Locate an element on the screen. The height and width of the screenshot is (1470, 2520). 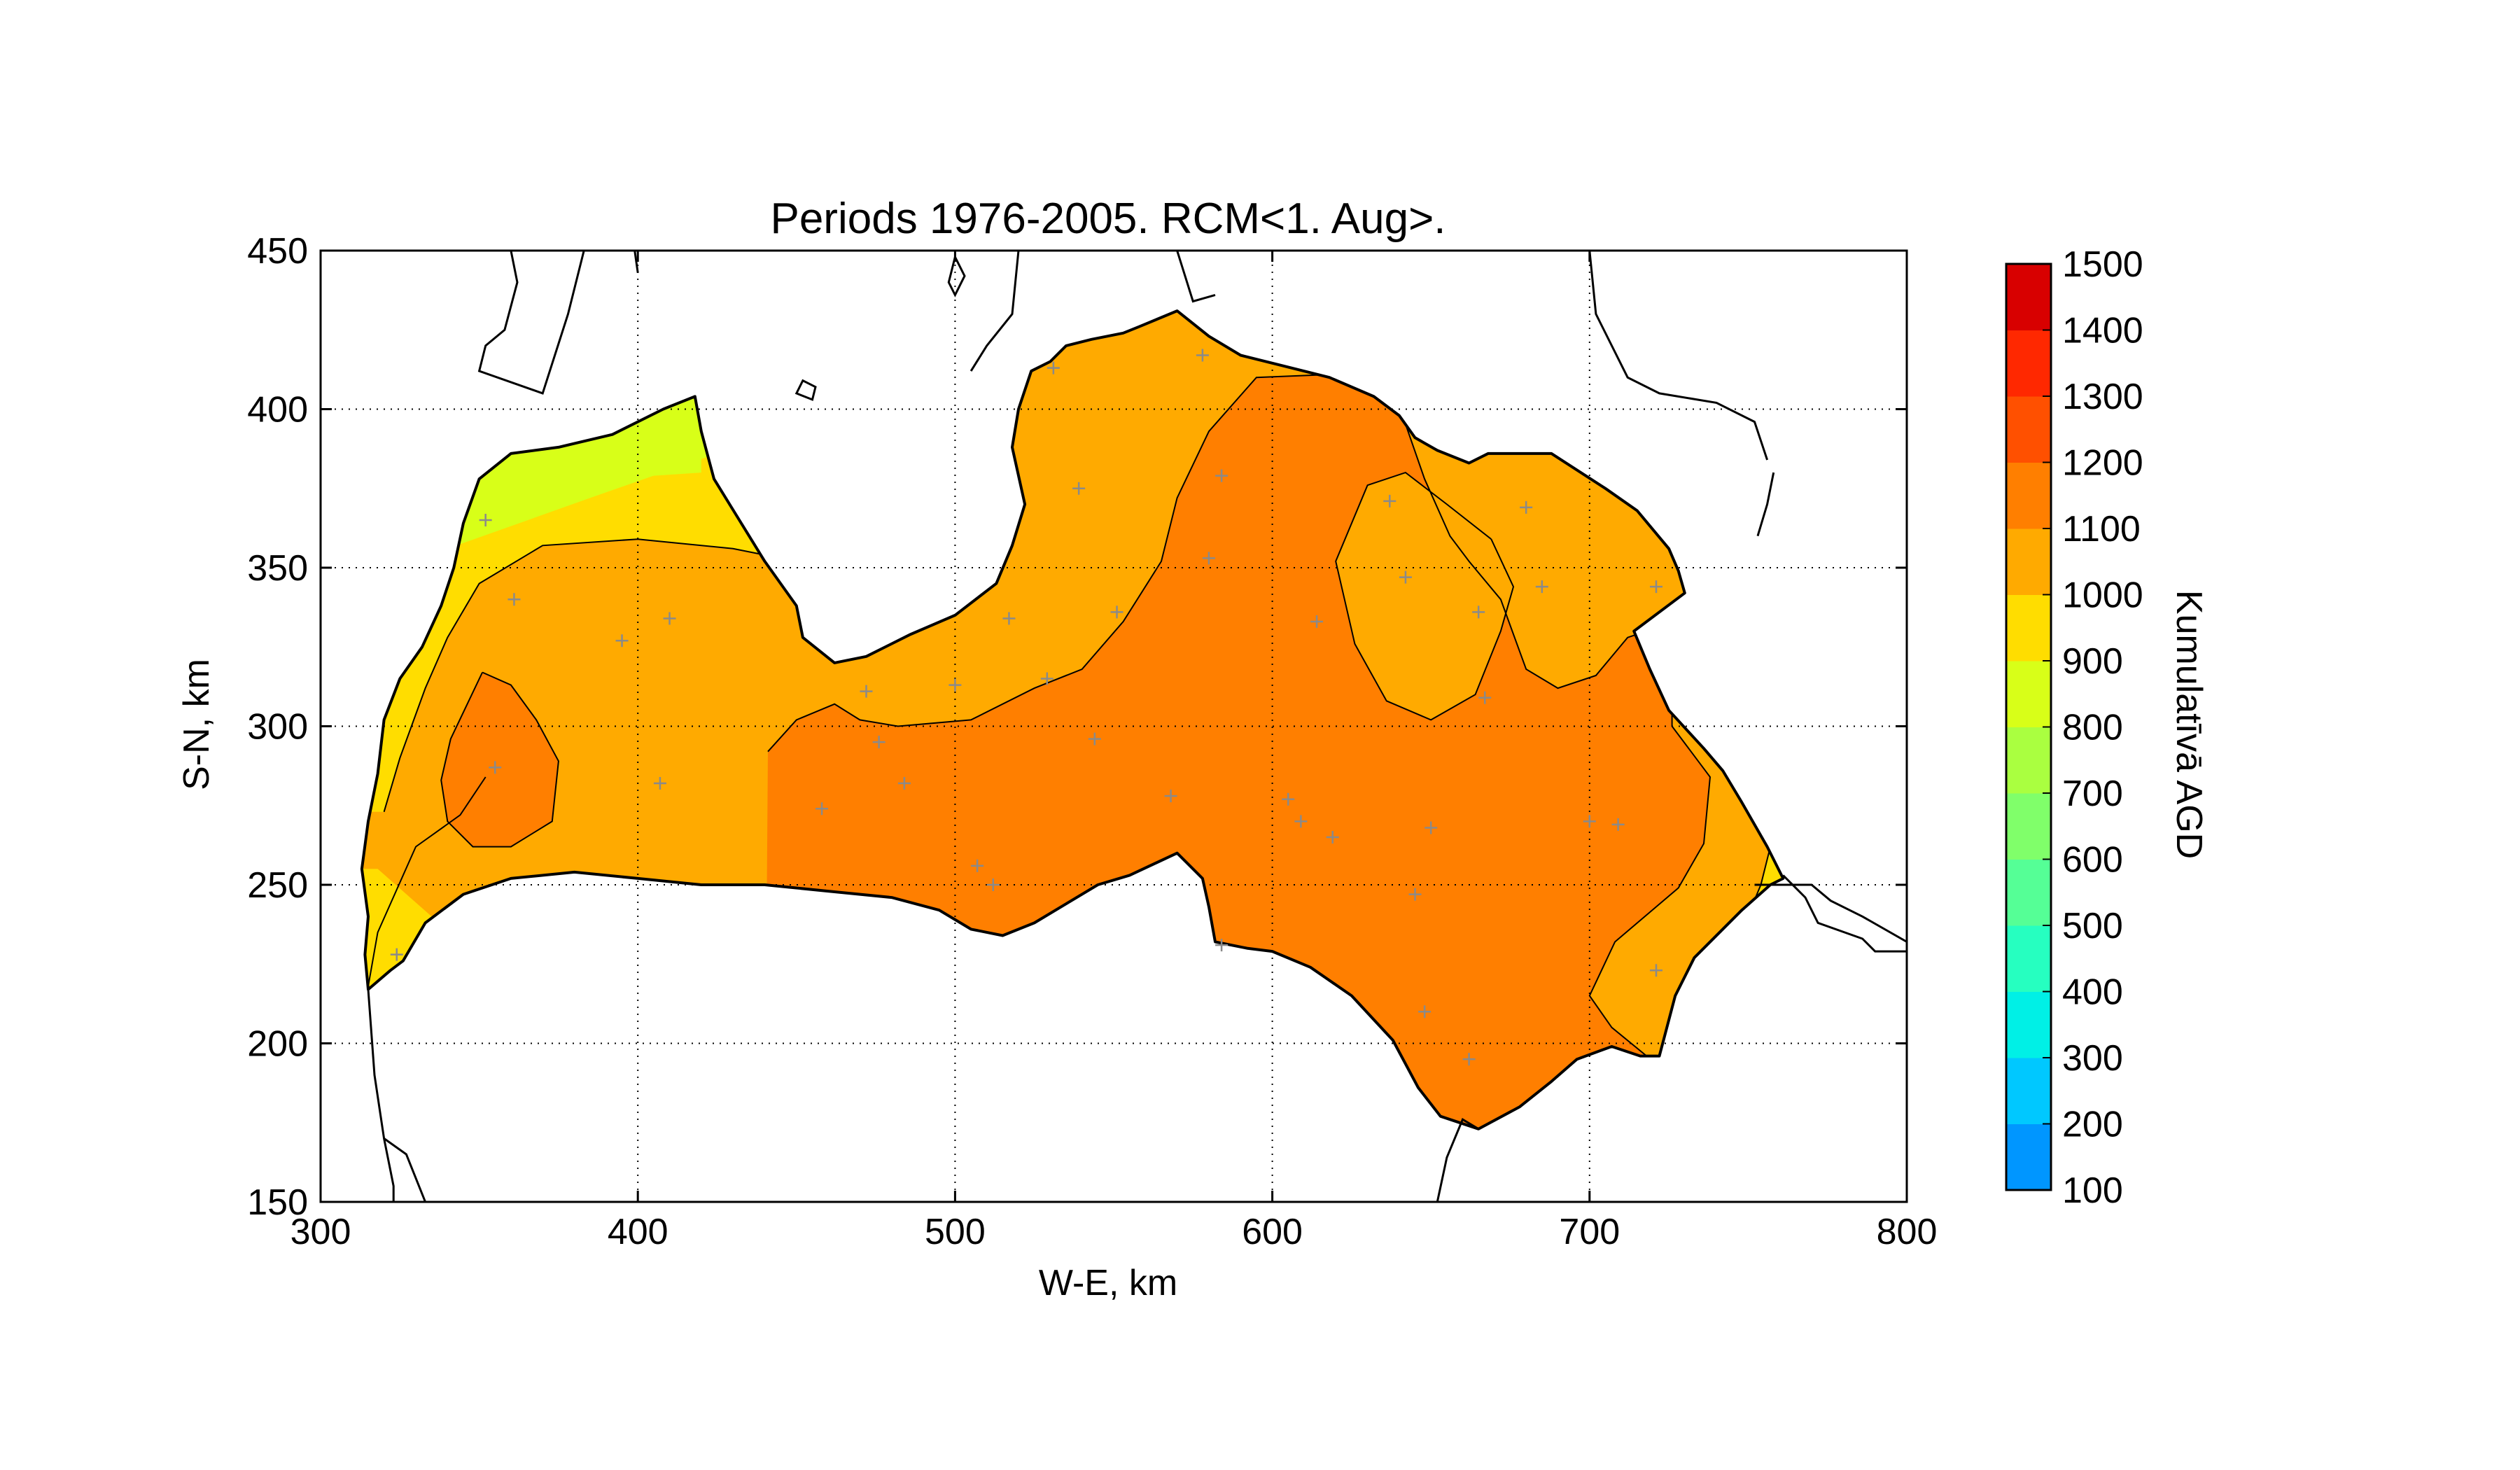
y-tick-label: 450 is located at coordinates (277, 251).